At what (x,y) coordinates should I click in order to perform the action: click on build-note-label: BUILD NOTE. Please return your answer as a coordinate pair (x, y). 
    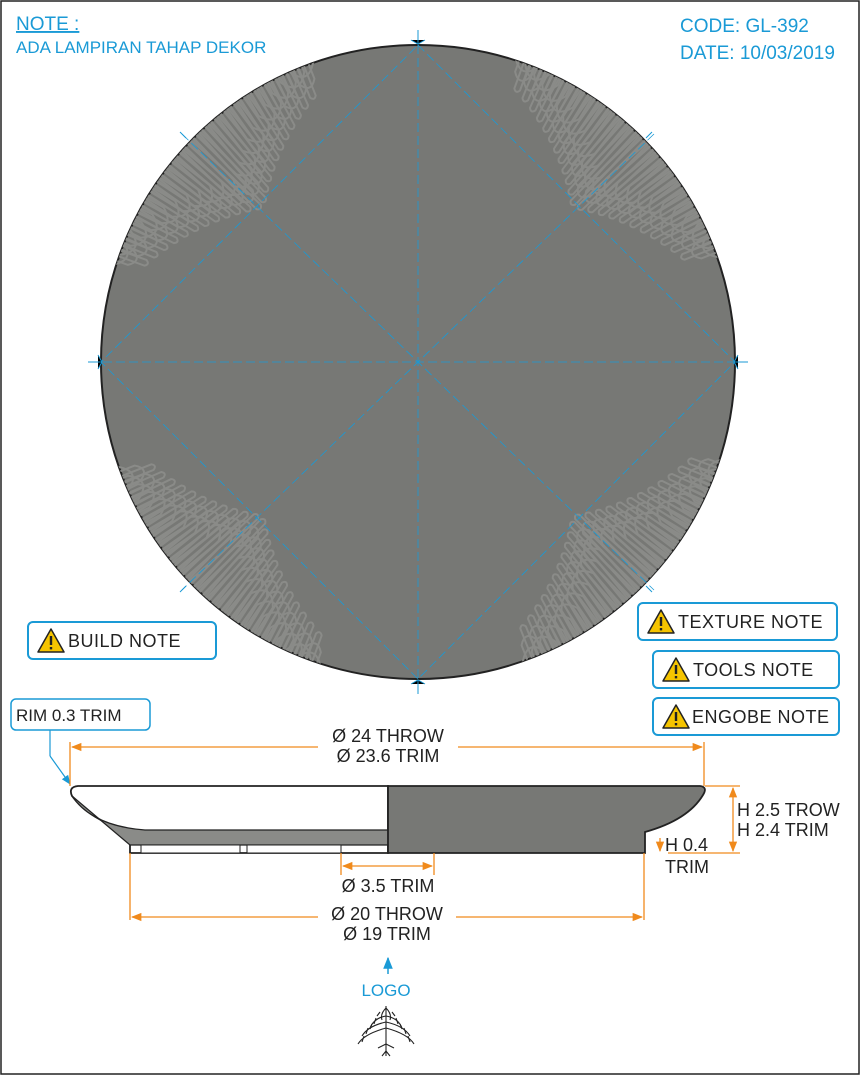
    Looking at the image, I should click on (124, 641).